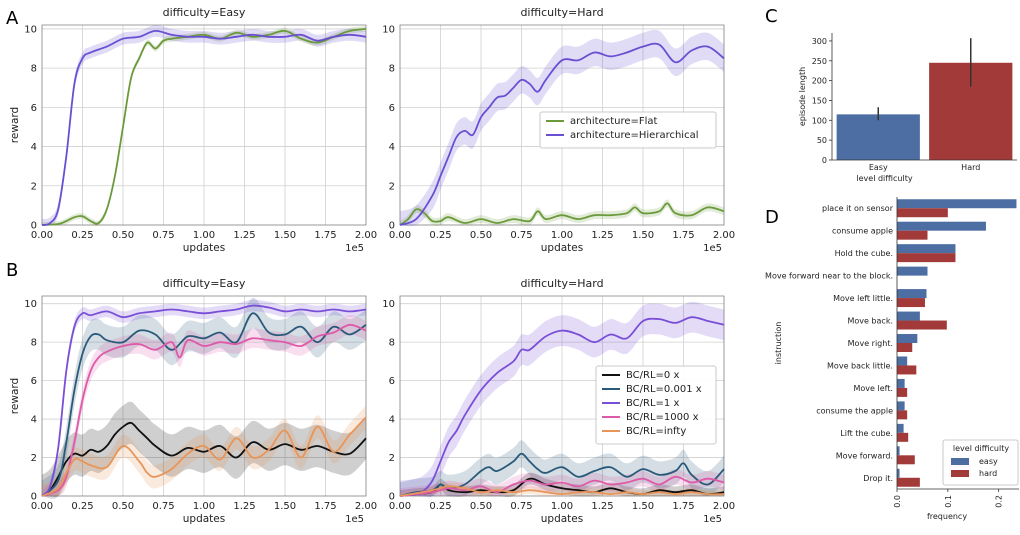 The width and height of the screenshot is (1020, 535). I want to click on panel-letter: A, so click(12, 18).